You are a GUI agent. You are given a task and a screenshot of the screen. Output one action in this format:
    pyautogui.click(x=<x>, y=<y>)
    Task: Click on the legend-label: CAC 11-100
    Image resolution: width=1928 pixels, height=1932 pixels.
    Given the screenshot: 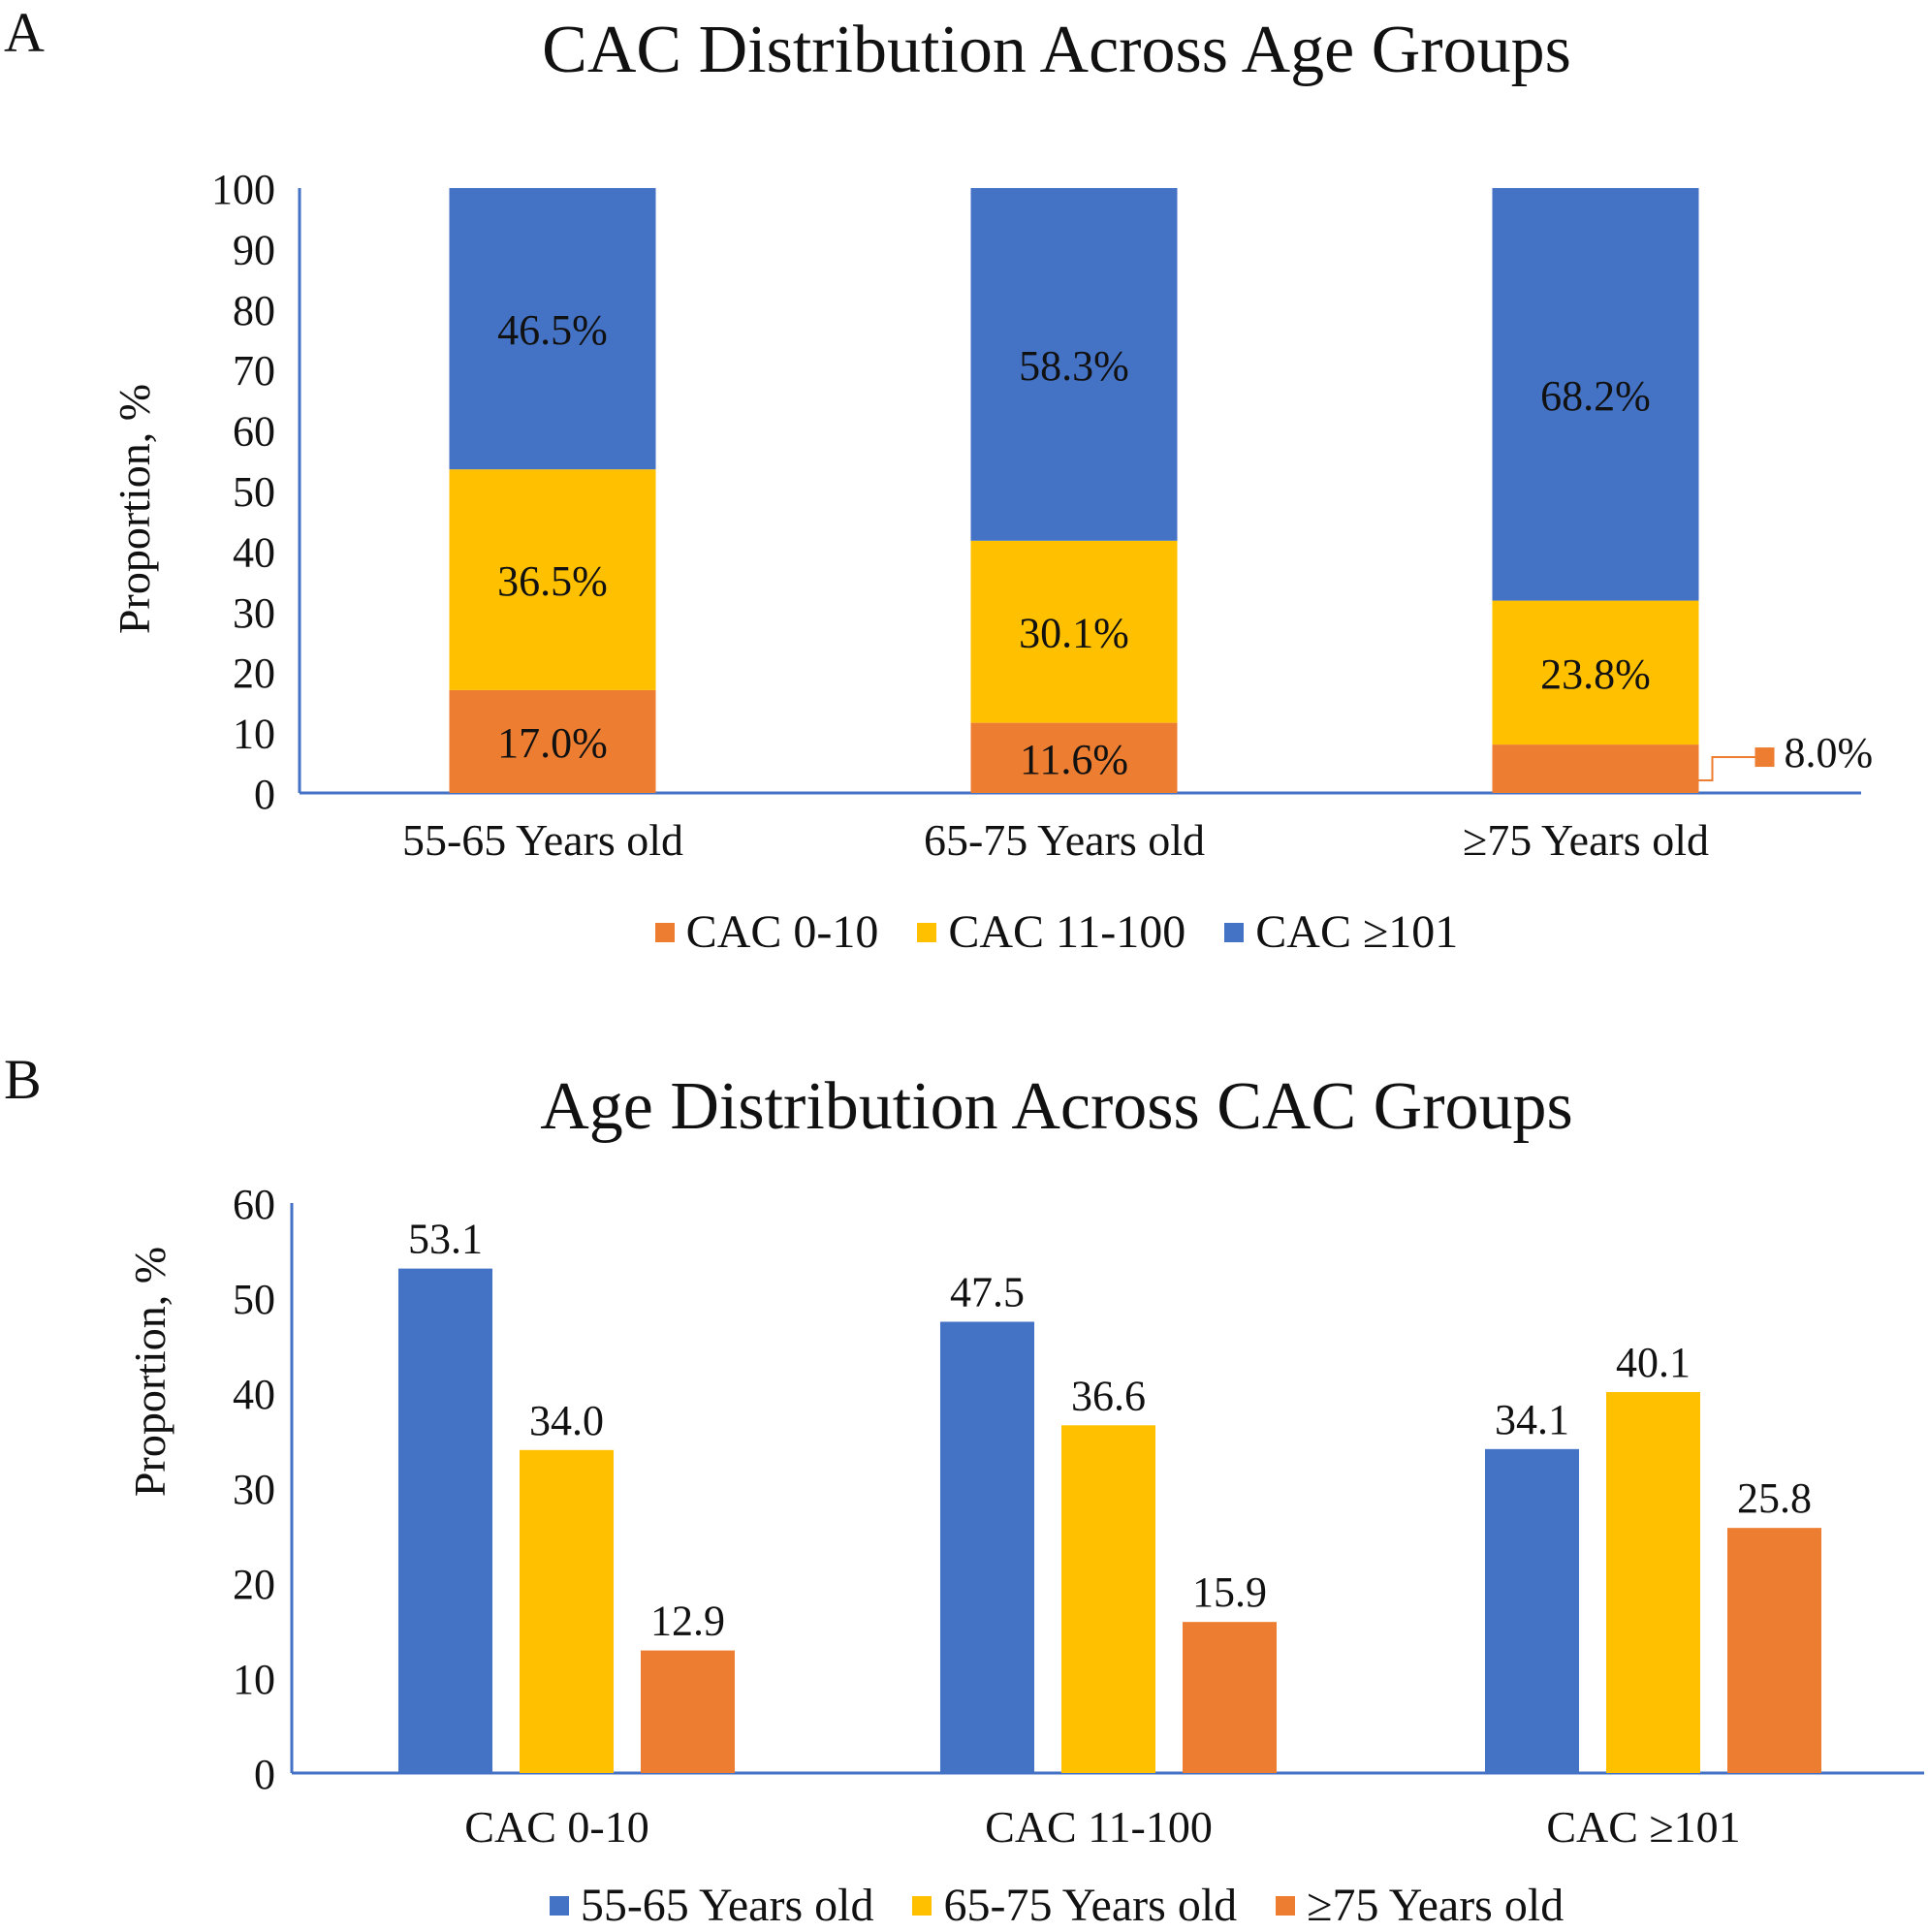 What is the action you would take?
    pyautogui.click(x=1067, y=932)
    